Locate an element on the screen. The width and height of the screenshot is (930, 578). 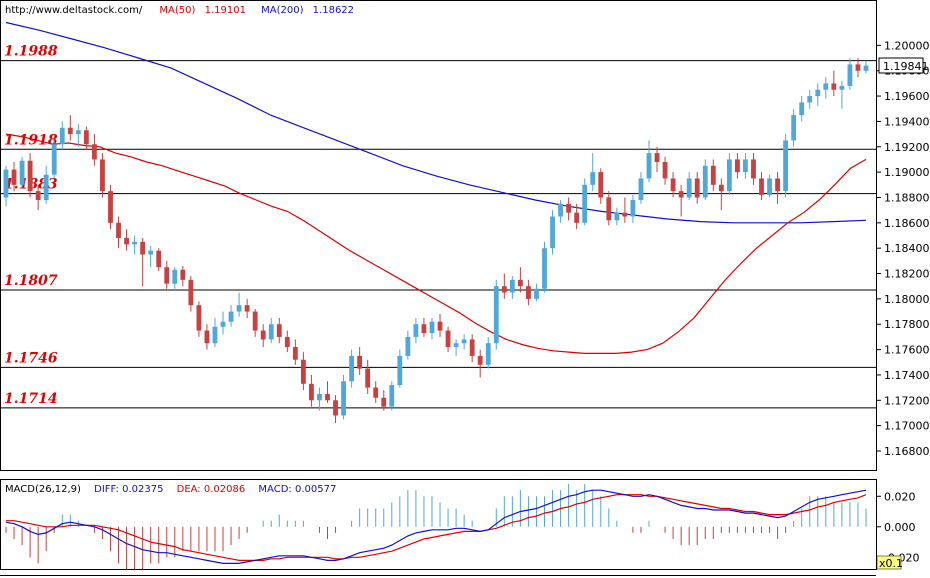
macd-params-label: MACD(26,12,9) is located at coordinates (43, 489).